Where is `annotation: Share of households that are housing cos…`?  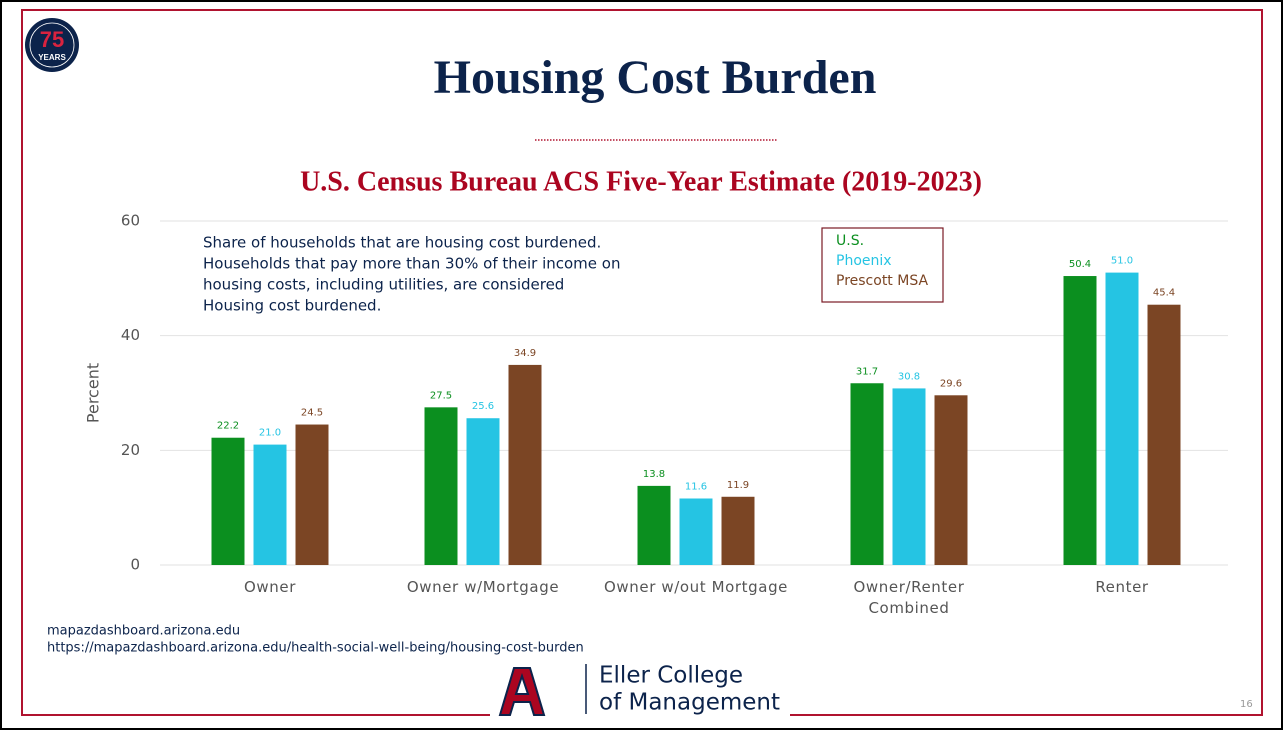 annotation: Share of households that are housing cos… is located at coordinates (402, 243).